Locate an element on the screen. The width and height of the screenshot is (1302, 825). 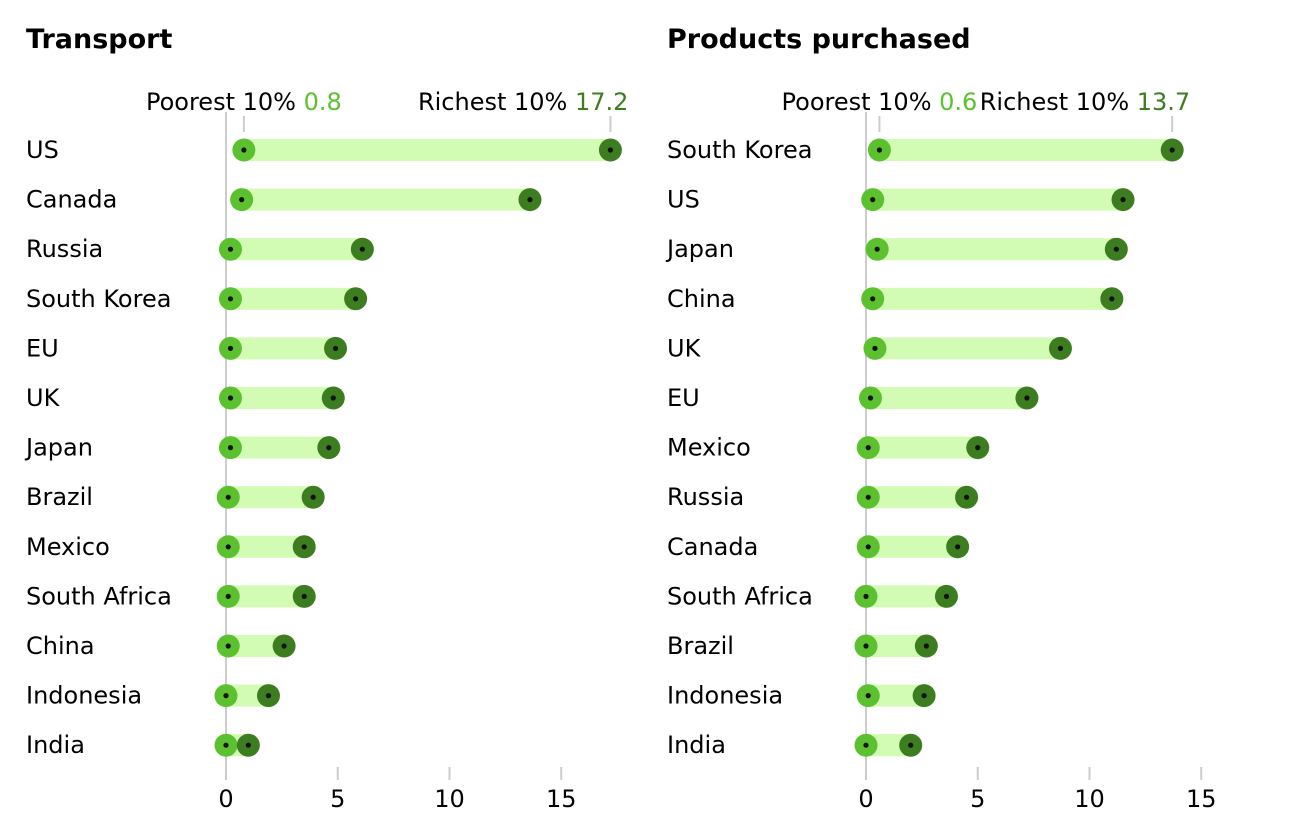
legend-richest-label: Richest 10% is located at coordinates (496, 102).